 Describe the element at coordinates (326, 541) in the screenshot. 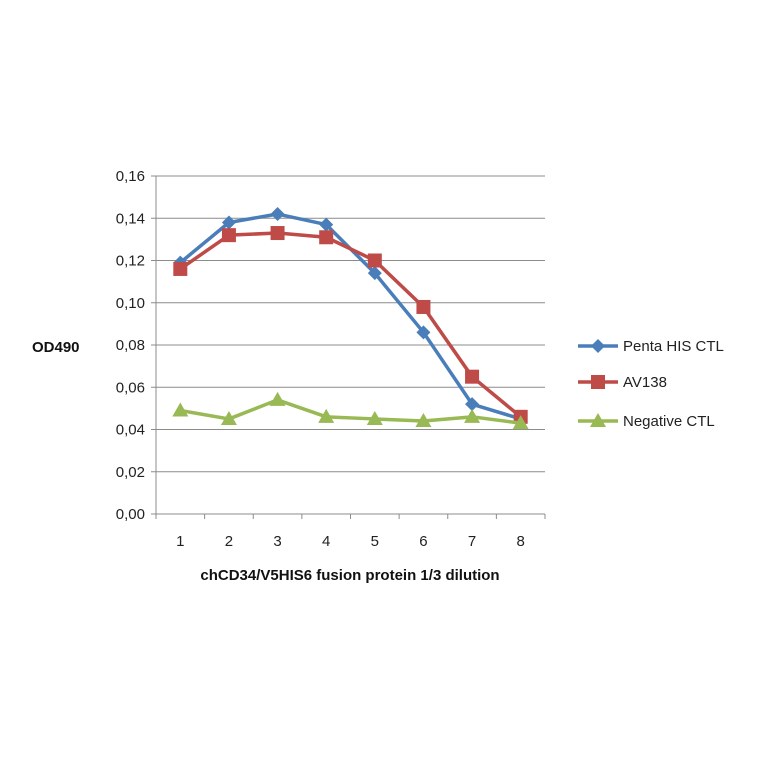

I see `x-tick-label: 4` at that location.